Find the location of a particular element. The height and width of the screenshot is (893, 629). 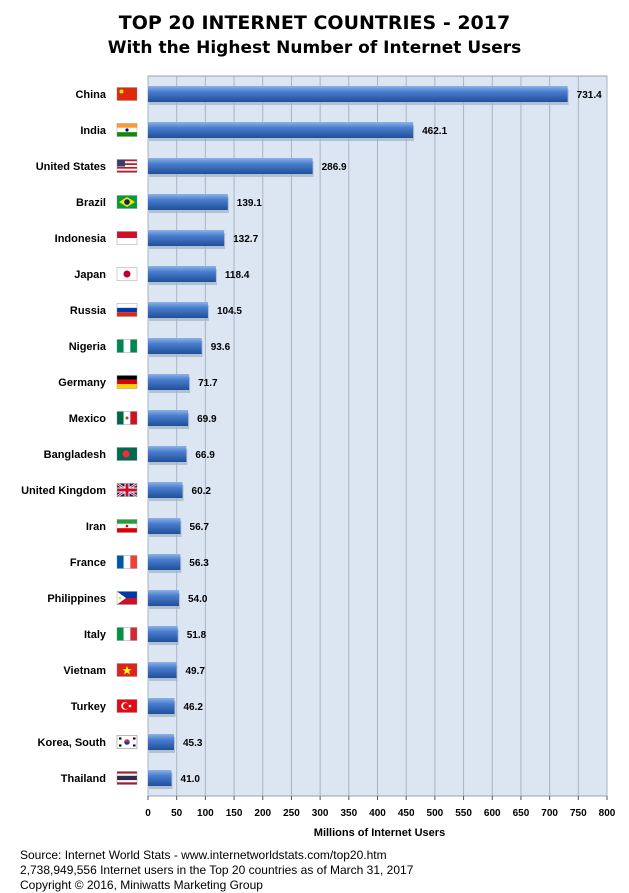

x-axis-label: Millions of Internet Users is located at coordinates (379, 833).